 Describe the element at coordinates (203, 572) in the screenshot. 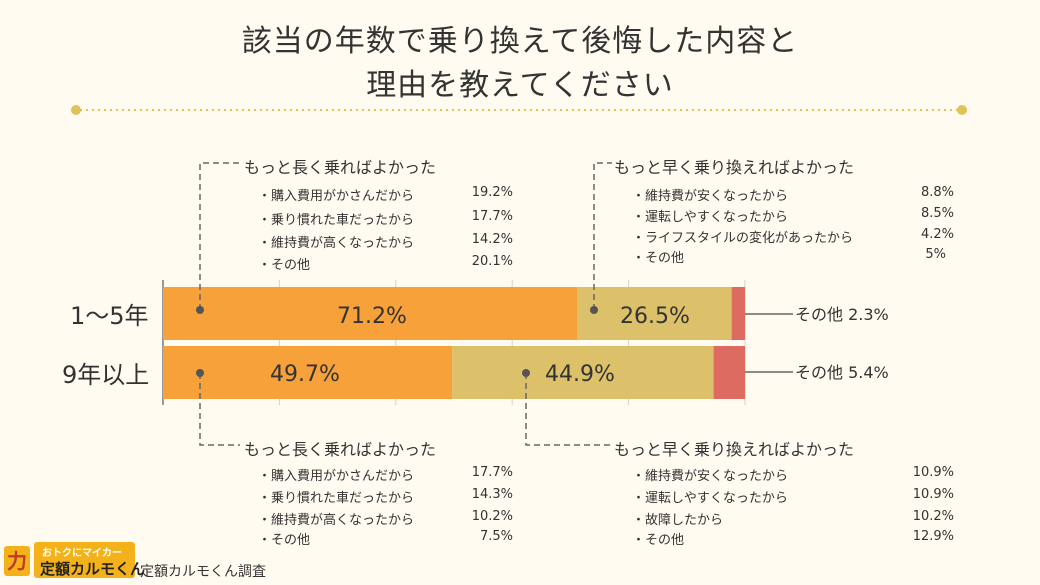

I see `source-note: 定額カルモくん調査` at that location.